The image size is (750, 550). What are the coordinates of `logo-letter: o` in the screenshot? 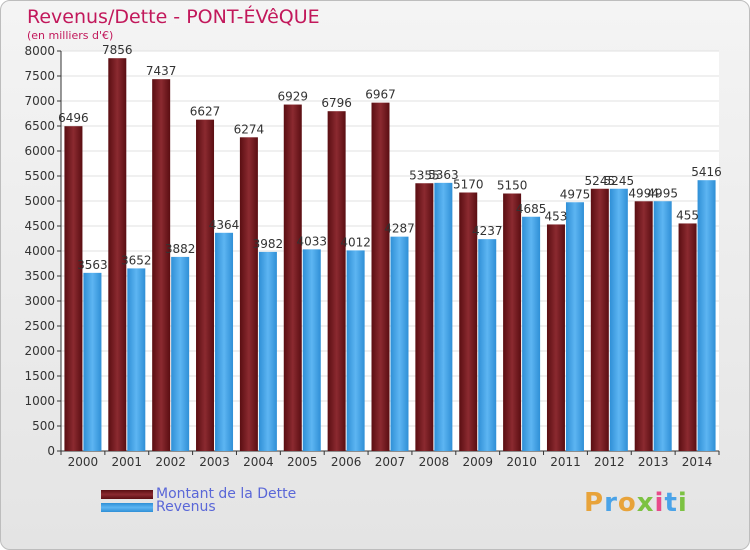 It's located at (627, 503).